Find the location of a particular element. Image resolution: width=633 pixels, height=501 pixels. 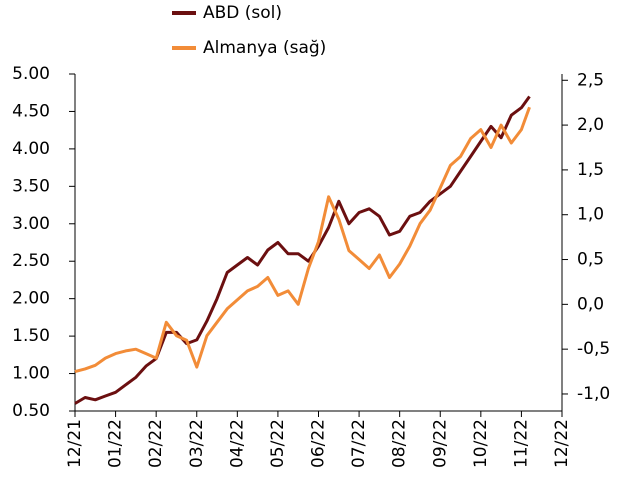

y2-tick-label: 0,0 is located at coordinates (590, 304).